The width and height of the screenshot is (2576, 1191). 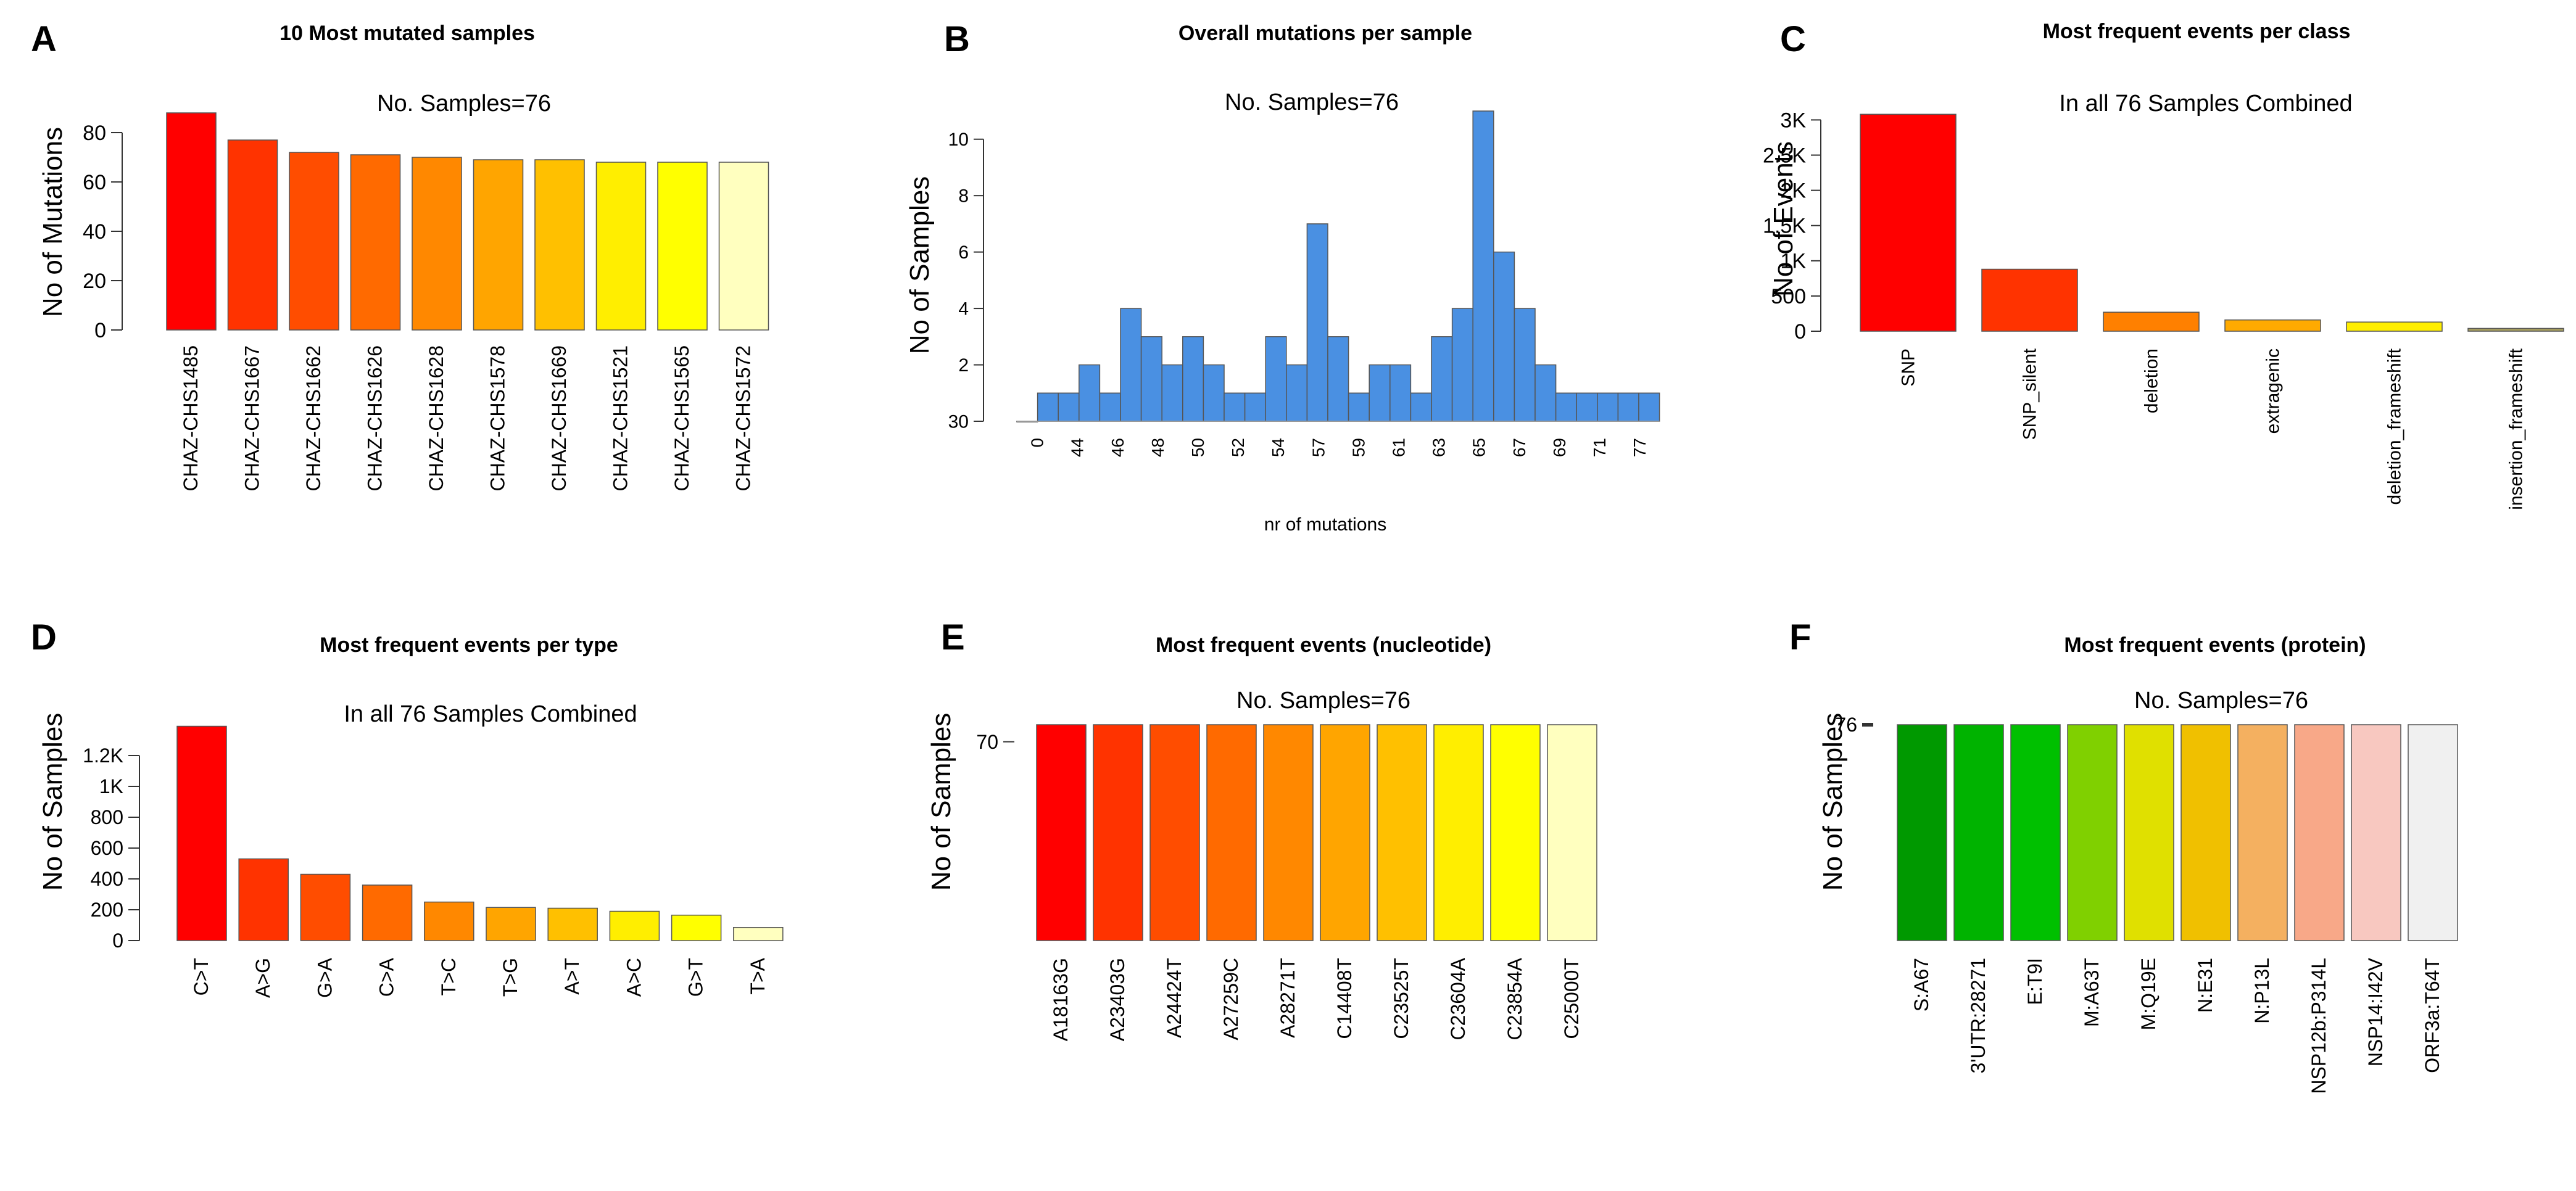 I want to click on panel-letter-a: A, so click(x=44, y=39).